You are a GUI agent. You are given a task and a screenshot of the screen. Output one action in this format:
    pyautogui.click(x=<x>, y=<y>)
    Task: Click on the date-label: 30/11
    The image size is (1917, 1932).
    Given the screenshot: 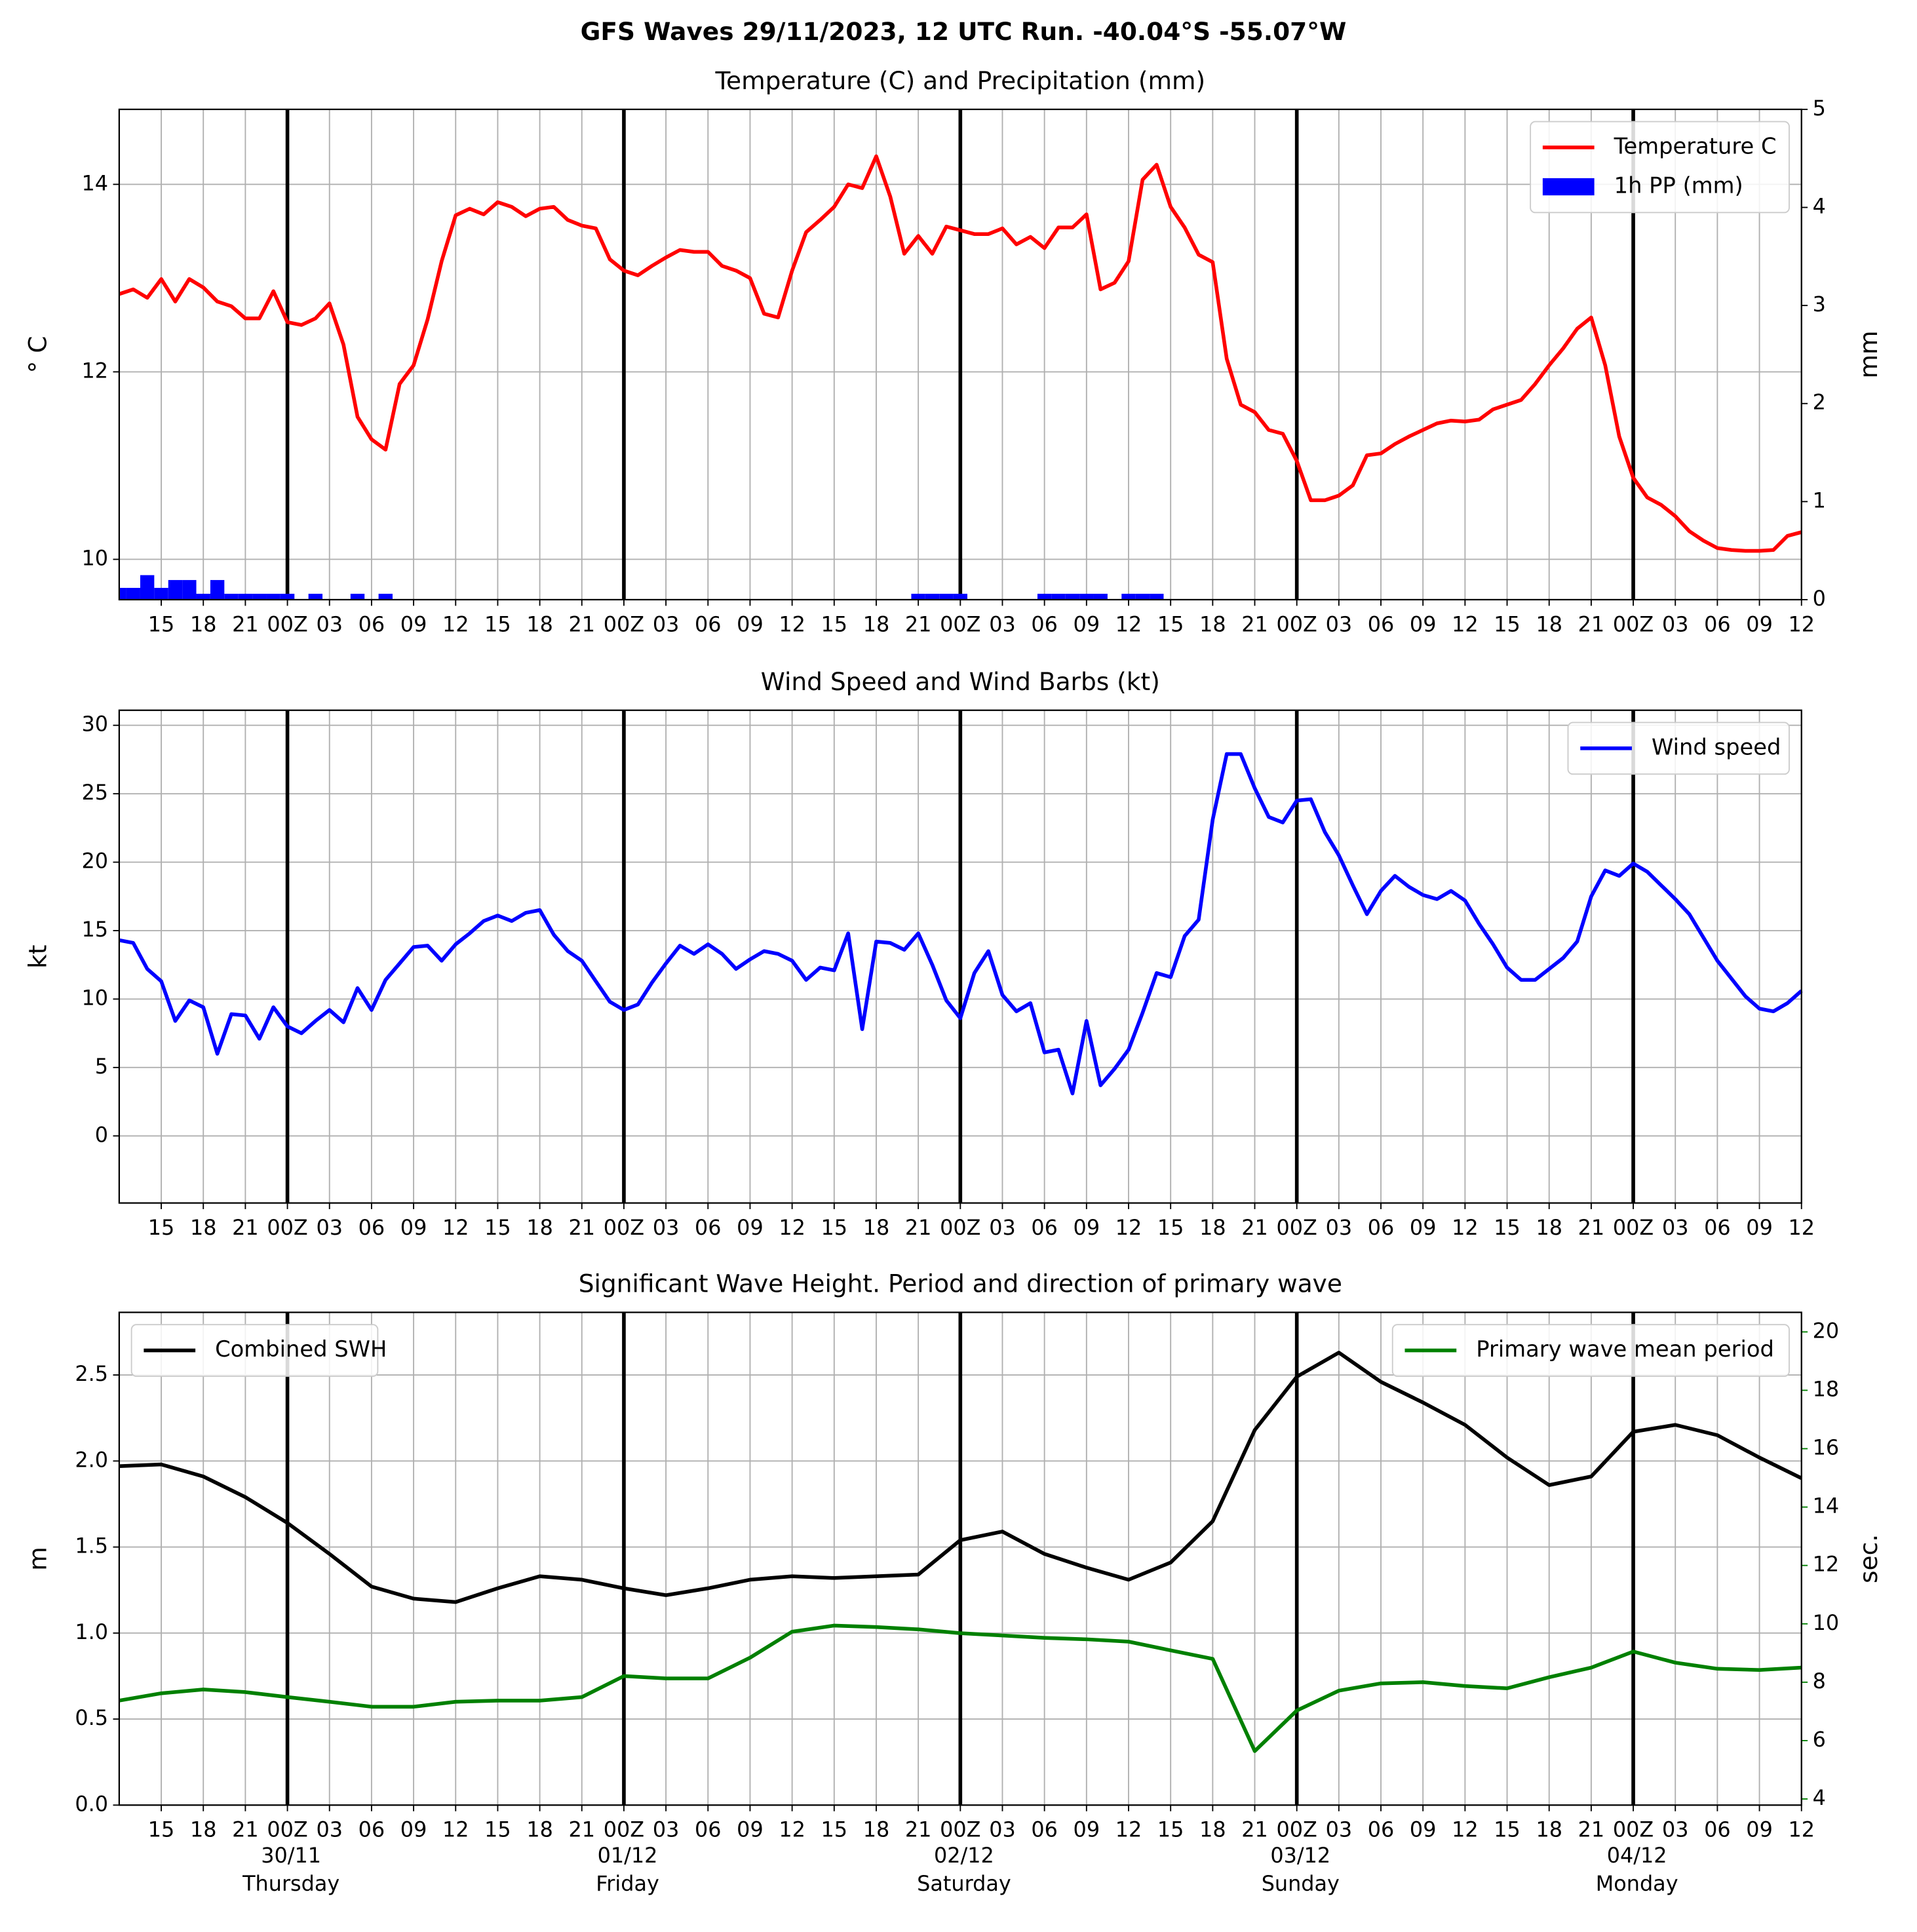 What is the action you would take?
    pyautogui.click(x=291, y=1855)
    